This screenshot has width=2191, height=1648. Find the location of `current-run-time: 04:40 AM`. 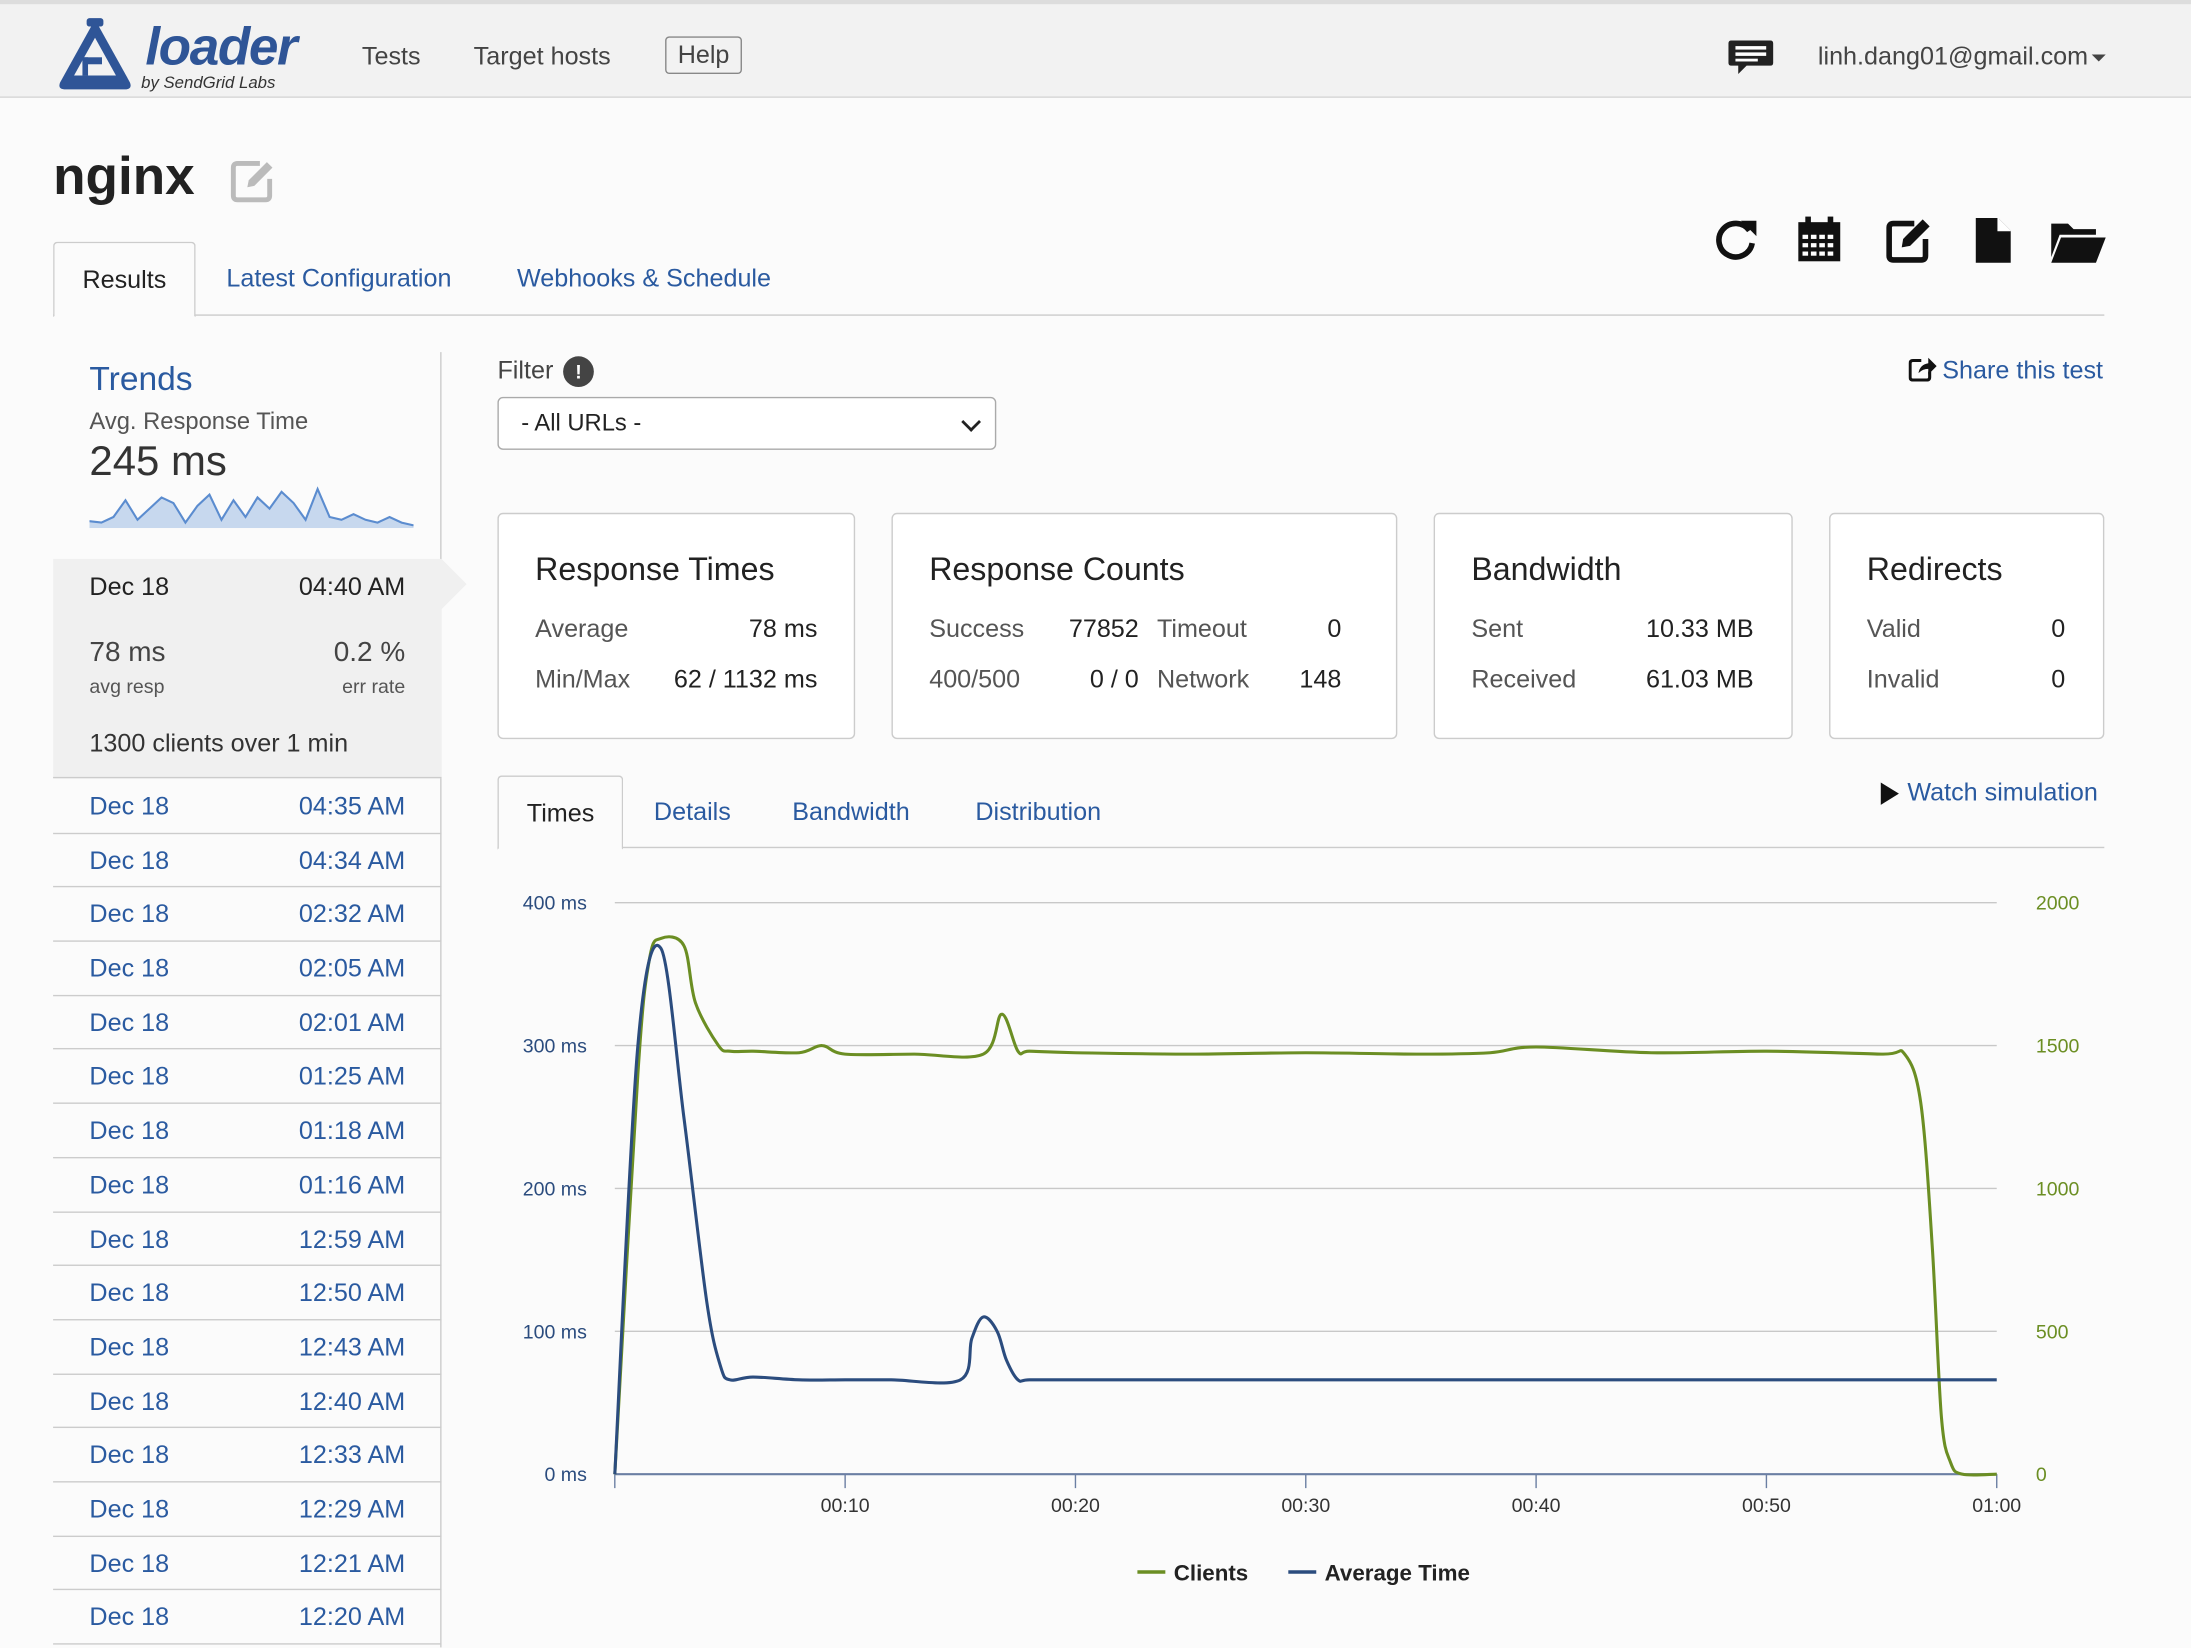

current-run-time: 04:40 AM is located at coordinates (352, 586).